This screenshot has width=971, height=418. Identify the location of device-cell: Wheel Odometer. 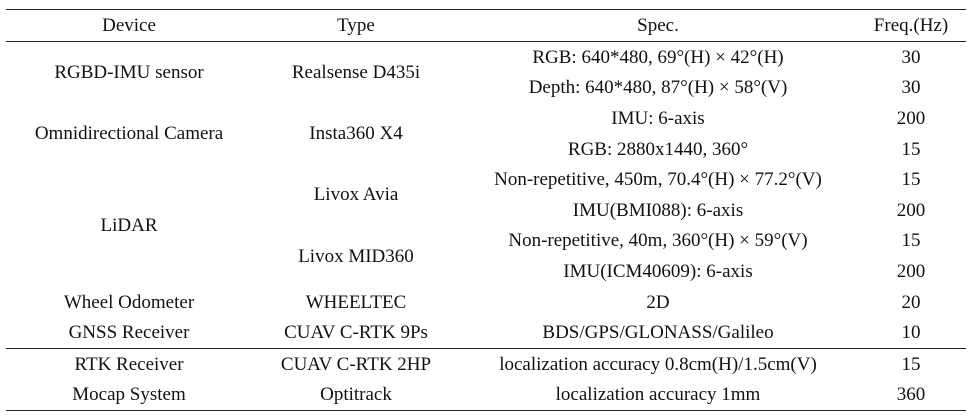
(129, 302).